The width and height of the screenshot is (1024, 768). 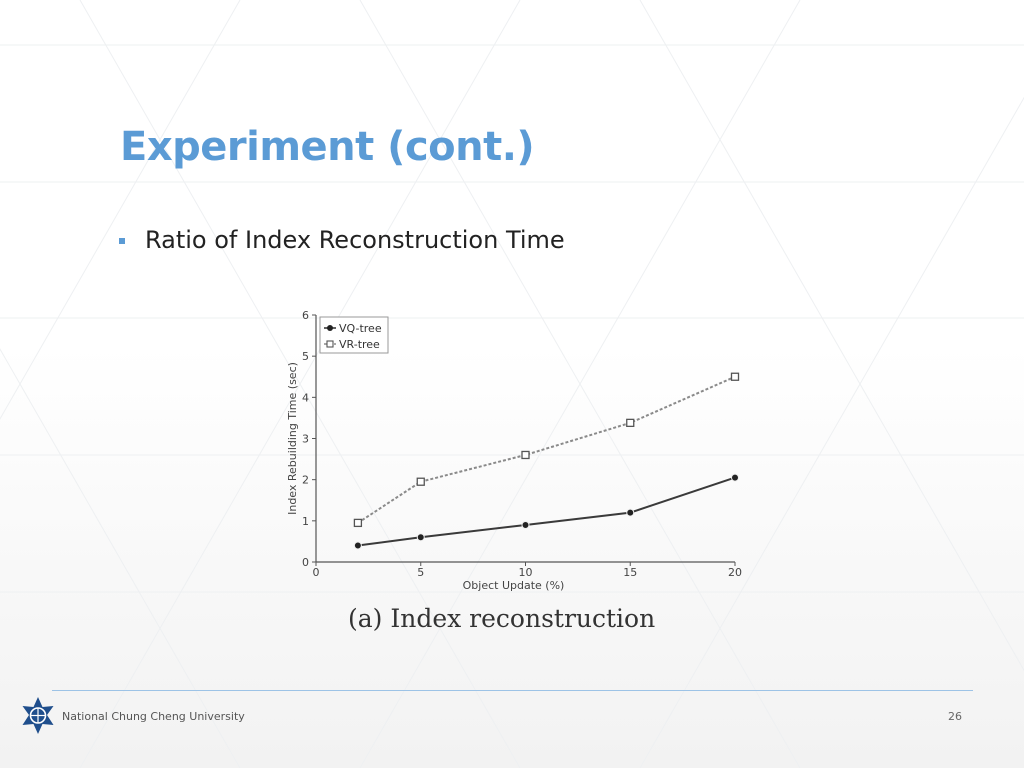 What do you see at coordinates (305, 397) in the screenshot?
I see `y-tick-label: 4` at bounding box center [305, 397].